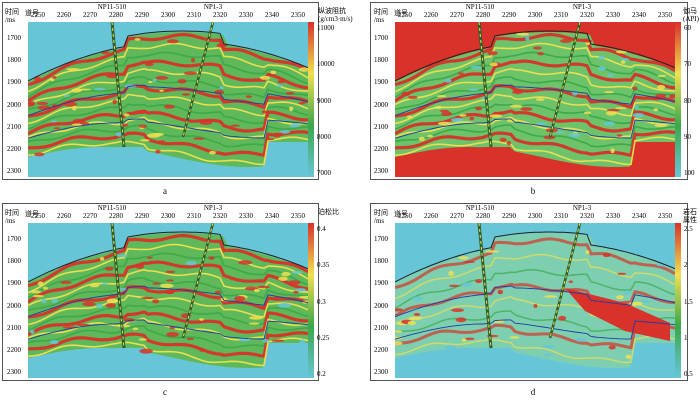  Describe the element at coordinates (687, 100) in the screenshot. I see `colorbar-tick-label: 80` at that location.